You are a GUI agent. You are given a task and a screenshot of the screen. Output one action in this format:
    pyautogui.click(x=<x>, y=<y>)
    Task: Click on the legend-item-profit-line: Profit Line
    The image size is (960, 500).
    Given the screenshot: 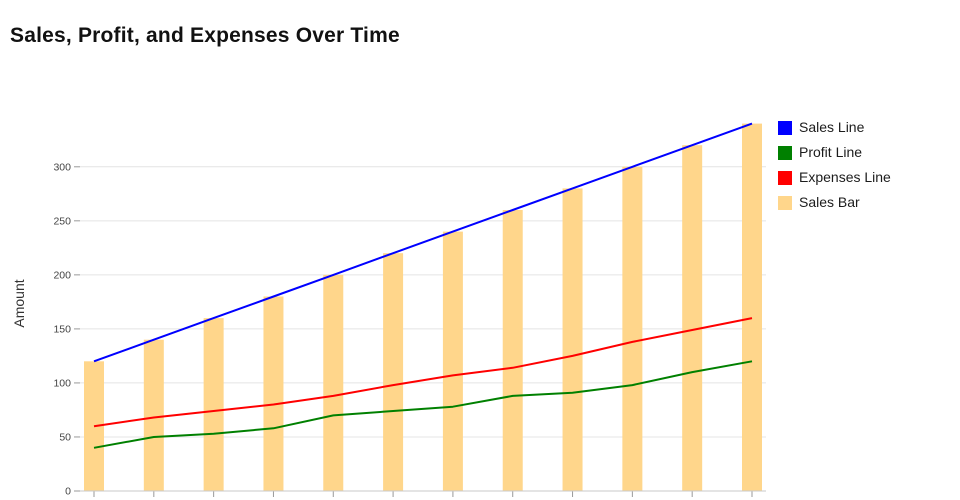 What is the action you would take?
    pyautogui.click(x=834, y=152)
    